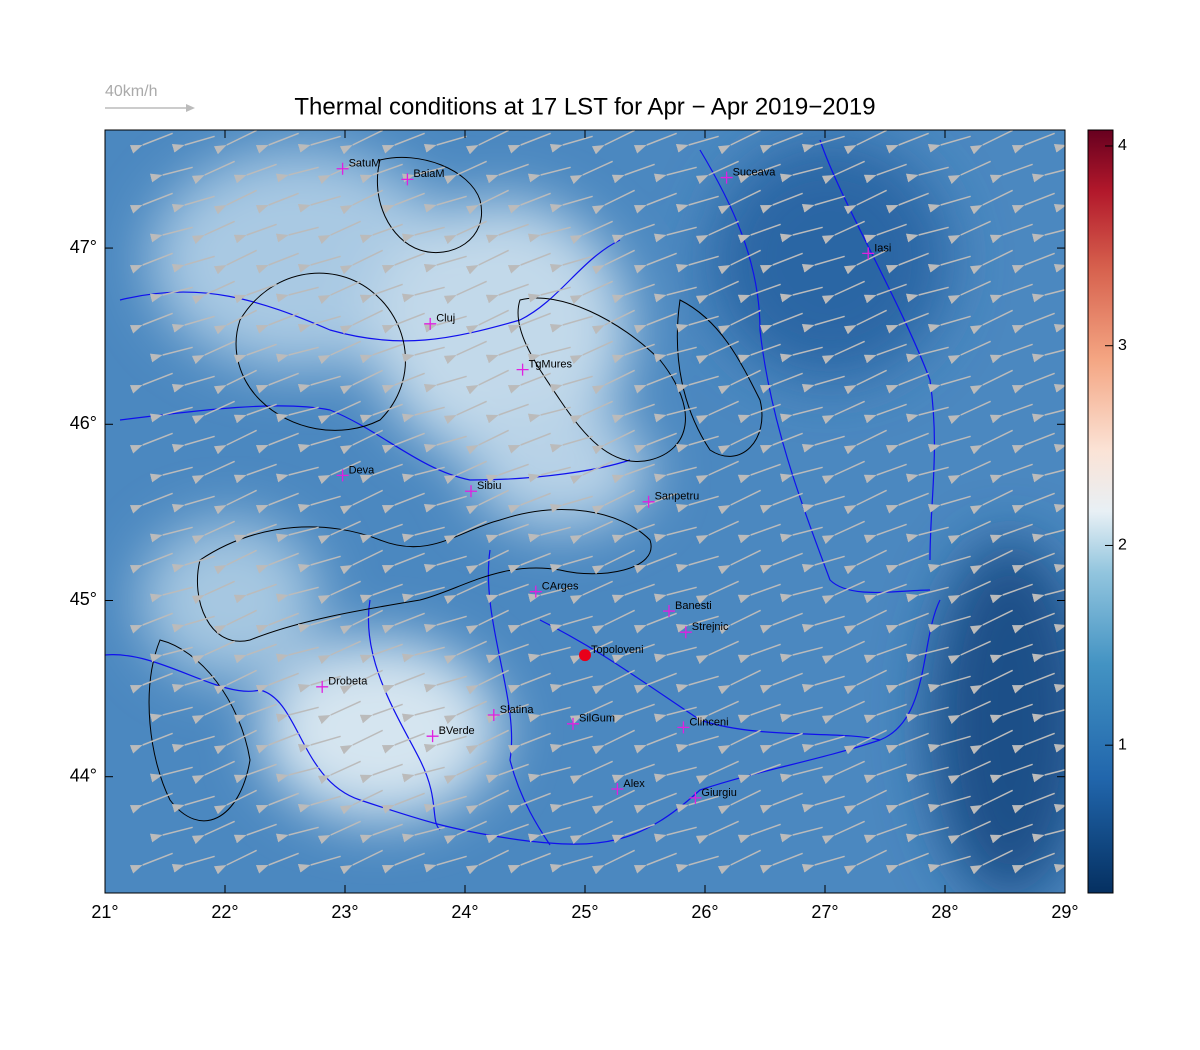 Image resolution: width=1200 pixels, height=1050 pixels. Describe the element at coordinates (190, 108) in the screenshot. I see `wind-legend-head` at that location.